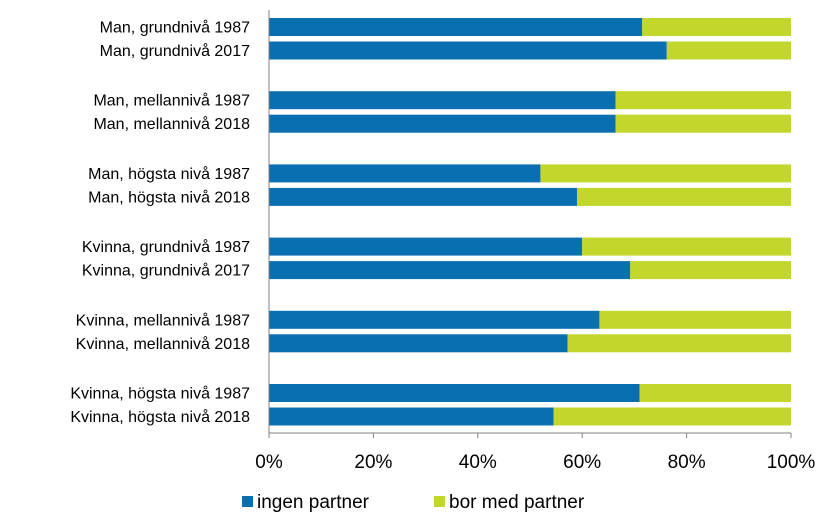  I want to click on category-label: Man, högsta nivå 1987, so click(169, 174).